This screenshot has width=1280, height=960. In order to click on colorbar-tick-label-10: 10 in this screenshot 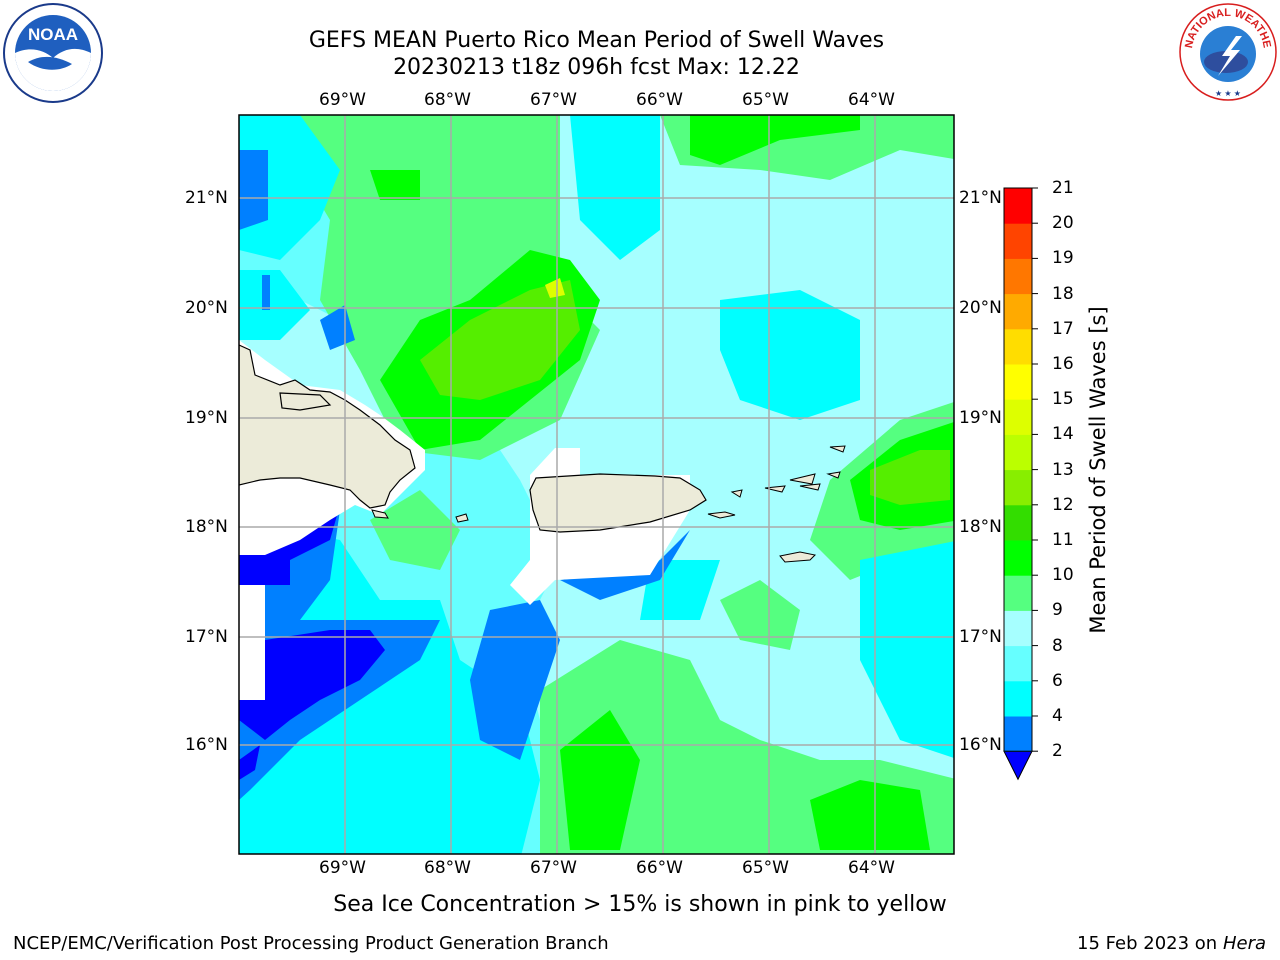, I will do `click(1063, 575)`.